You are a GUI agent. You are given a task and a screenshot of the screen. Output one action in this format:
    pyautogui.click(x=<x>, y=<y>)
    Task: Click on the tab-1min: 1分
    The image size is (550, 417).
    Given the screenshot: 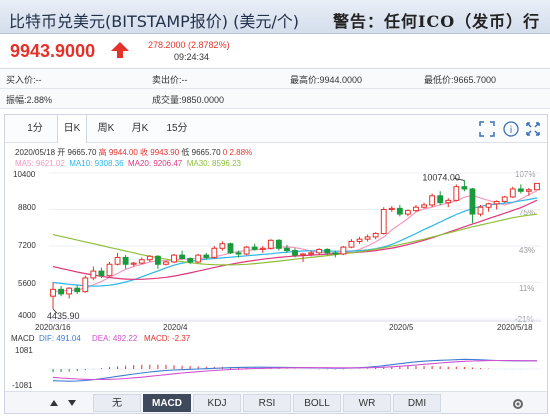 What is the action you would take?
    pyautogui.click(x=35, y=128)
    